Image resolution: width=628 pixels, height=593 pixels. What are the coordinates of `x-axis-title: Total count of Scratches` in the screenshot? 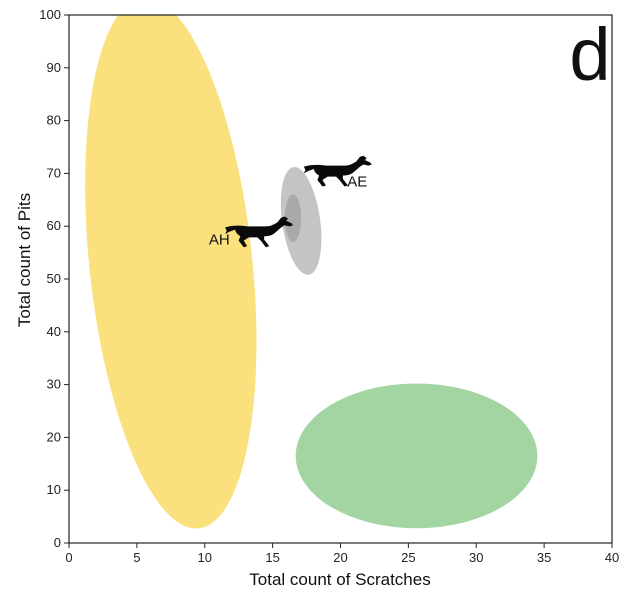 It's located at (339, 579).